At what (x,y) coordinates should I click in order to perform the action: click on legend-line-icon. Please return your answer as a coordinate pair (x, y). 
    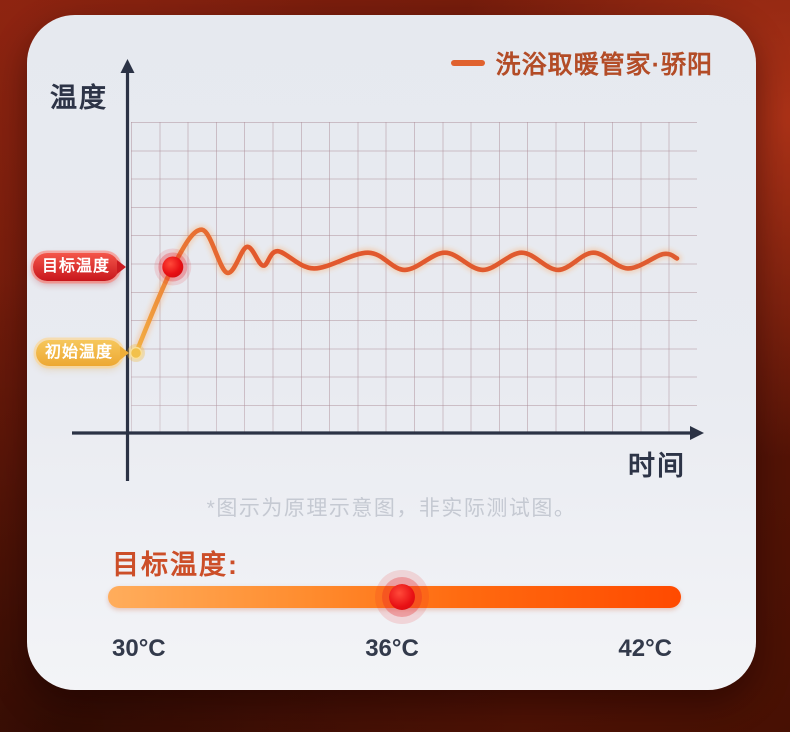
    Looking at the image, I should click on (467, 63).